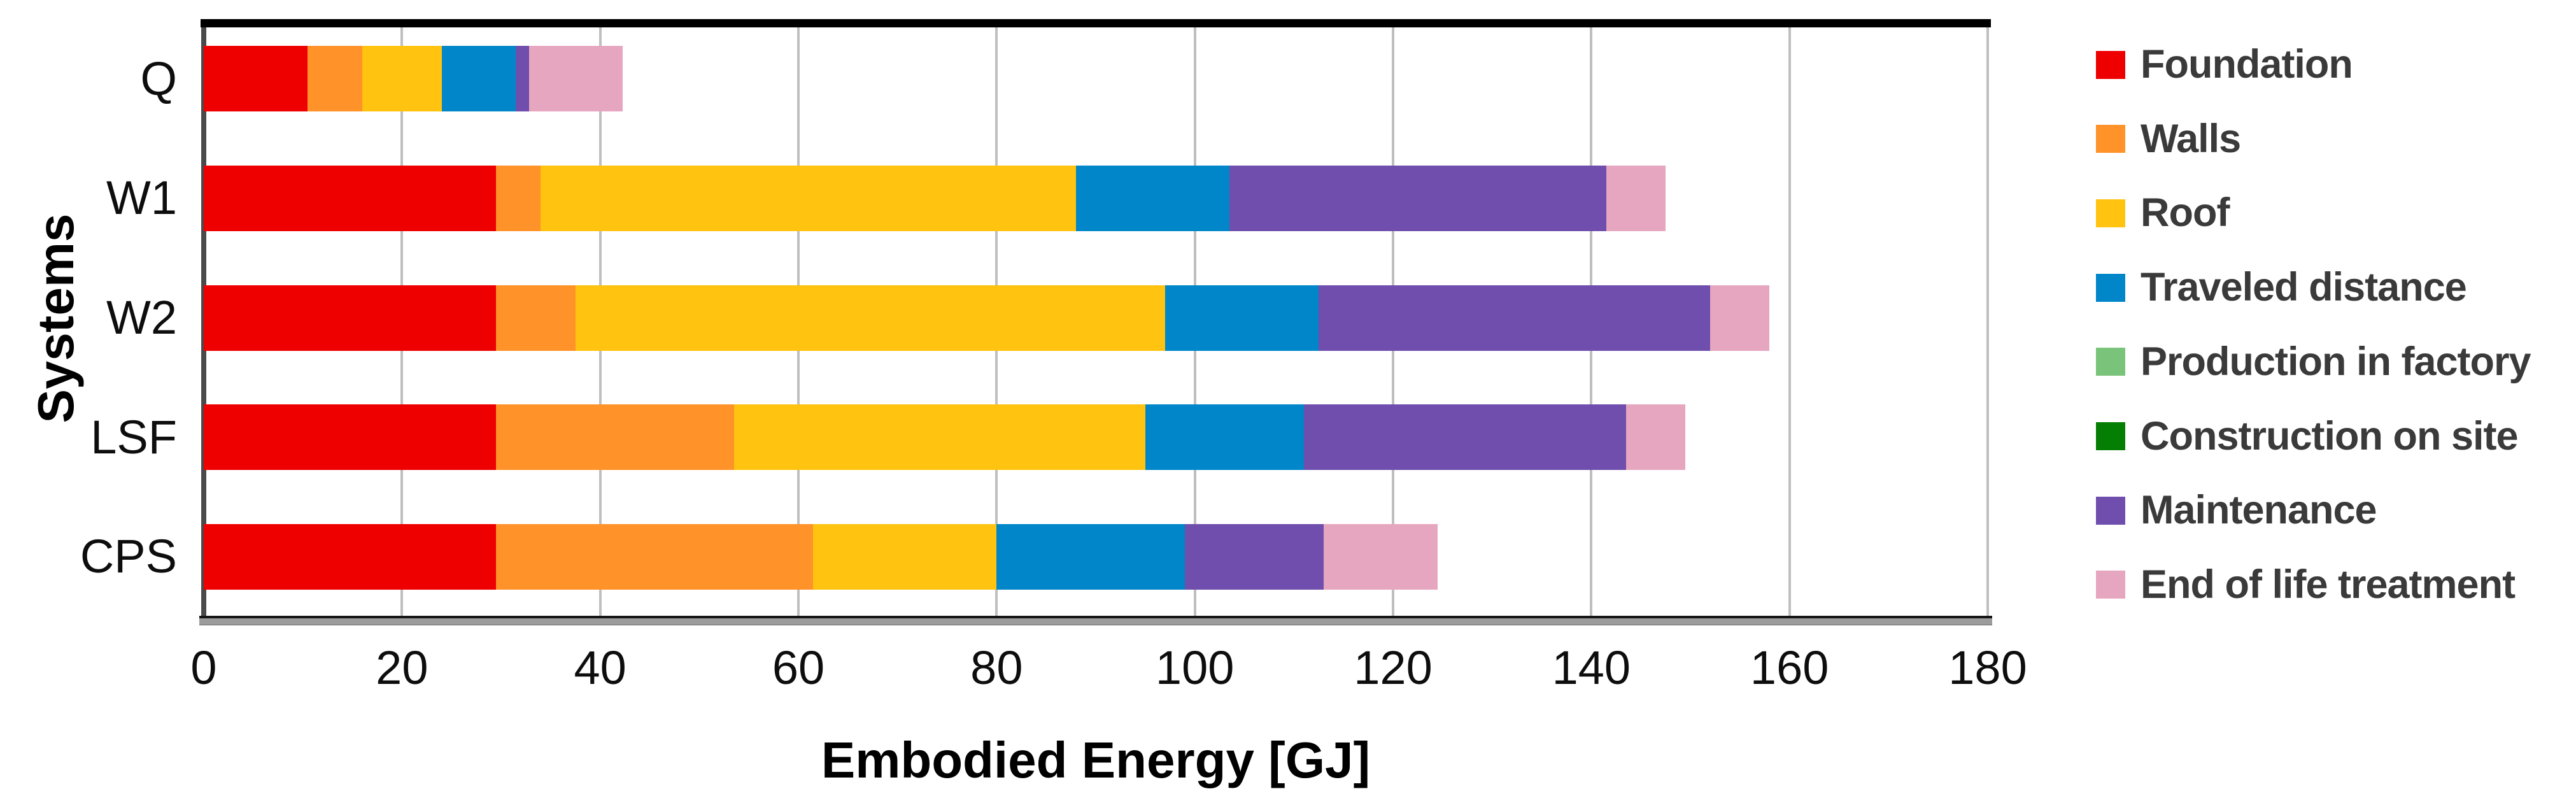 The image size is (2576, 803). What do you see at coordinates (1108, 671) in the screenshot?
I see `x-axis-tick-labels: 0 20 40 60 80 100 120 140 160 180` at bounding box center [1108, 671].